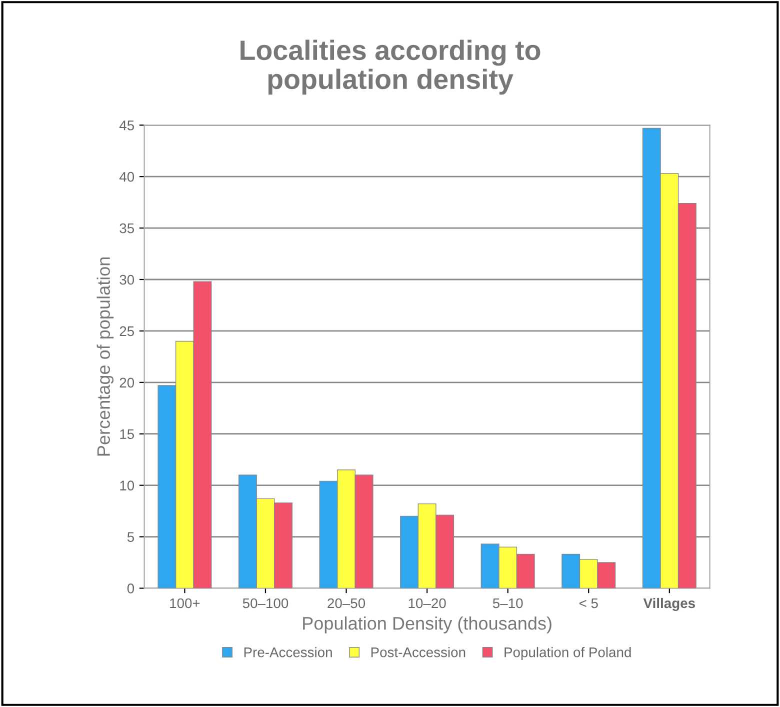 This screenshot has width=780, height=707. I want to click on chart-title: Localities according to population density, so click(390, 67).